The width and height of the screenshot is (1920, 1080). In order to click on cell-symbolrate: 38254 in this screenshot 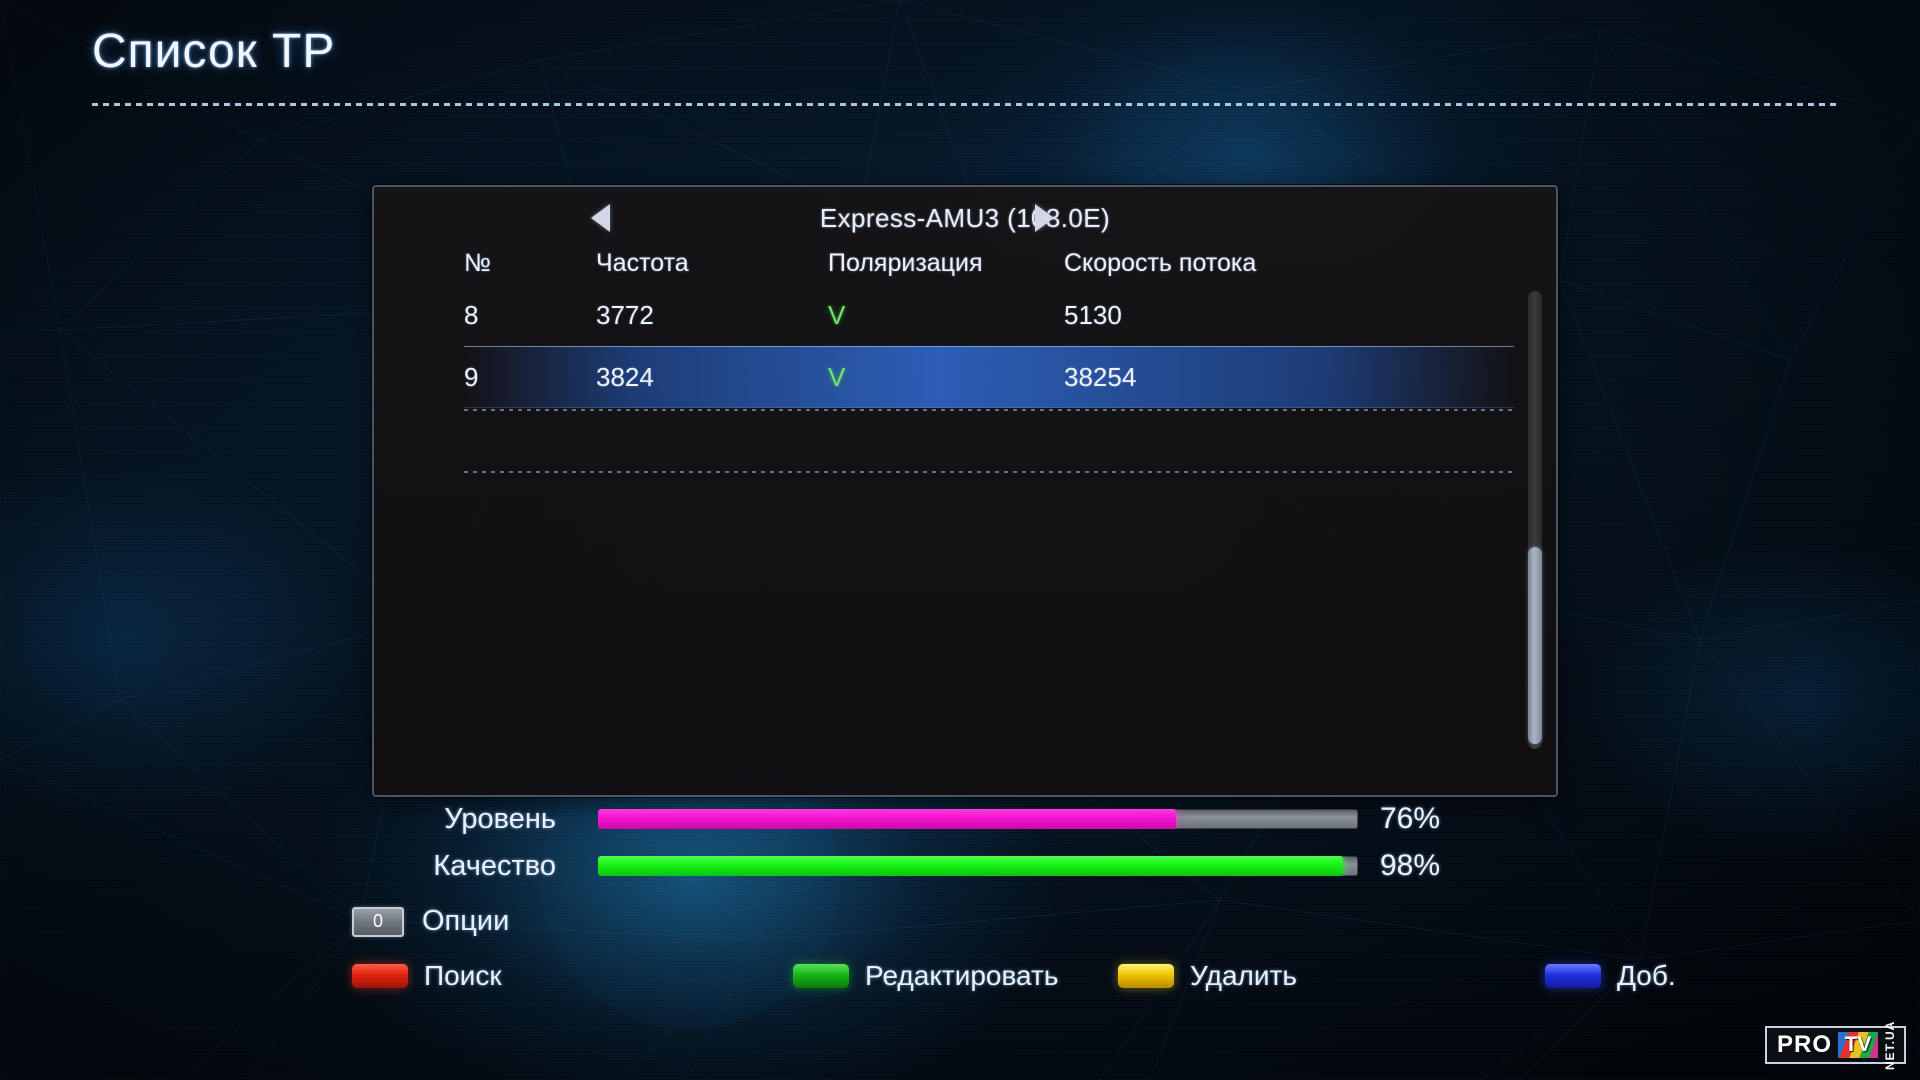, I will do `click(1100, 376)`.